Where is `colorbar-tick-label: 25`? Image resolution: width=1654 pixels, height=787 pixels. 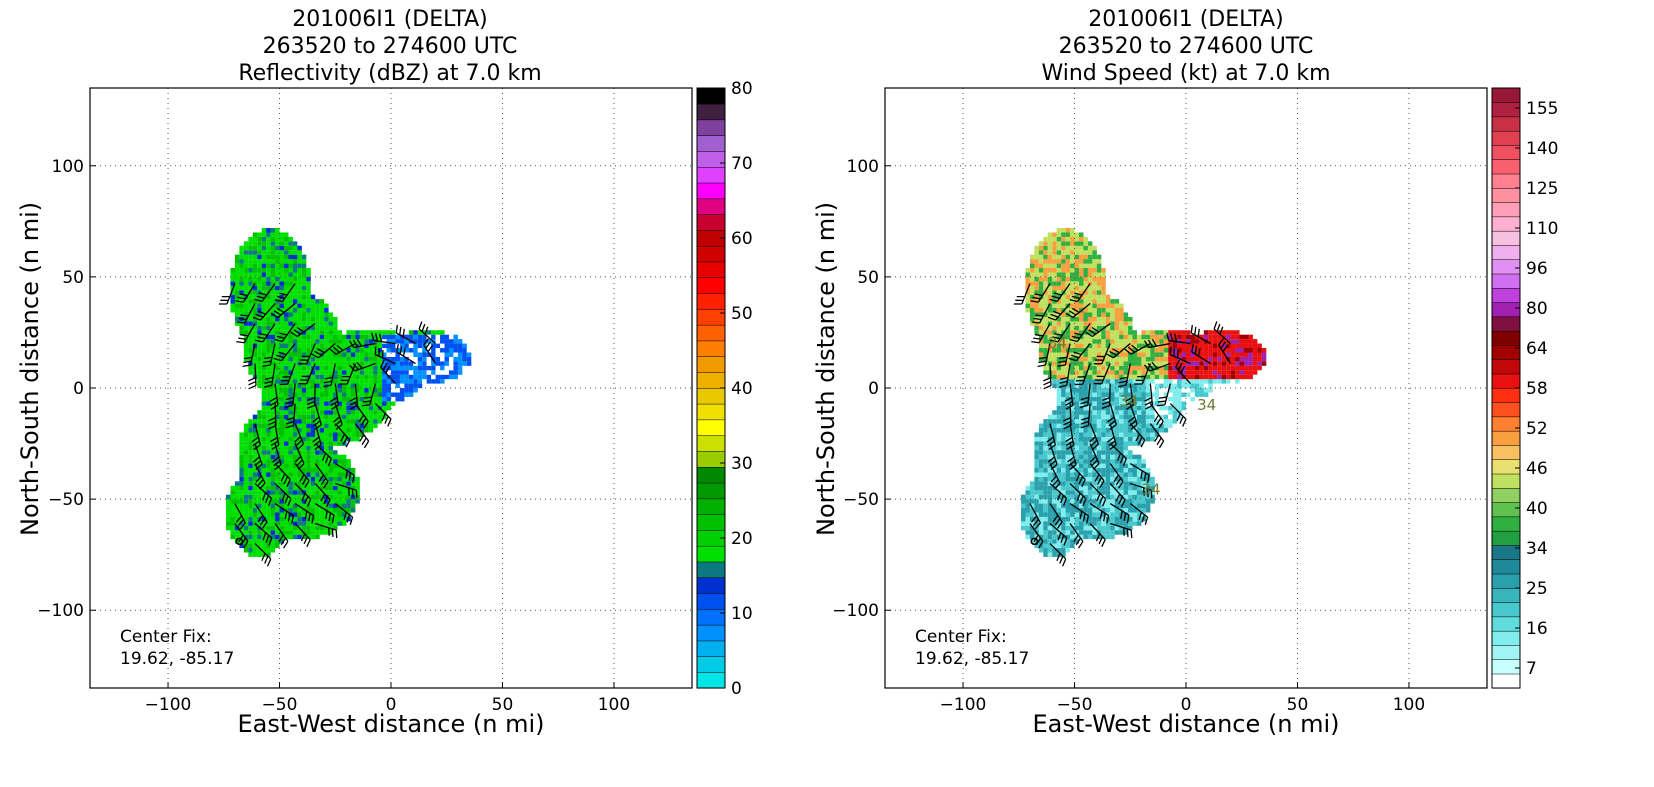 colorbar-tick-label: 25 is located at coordinates (1537, 589).